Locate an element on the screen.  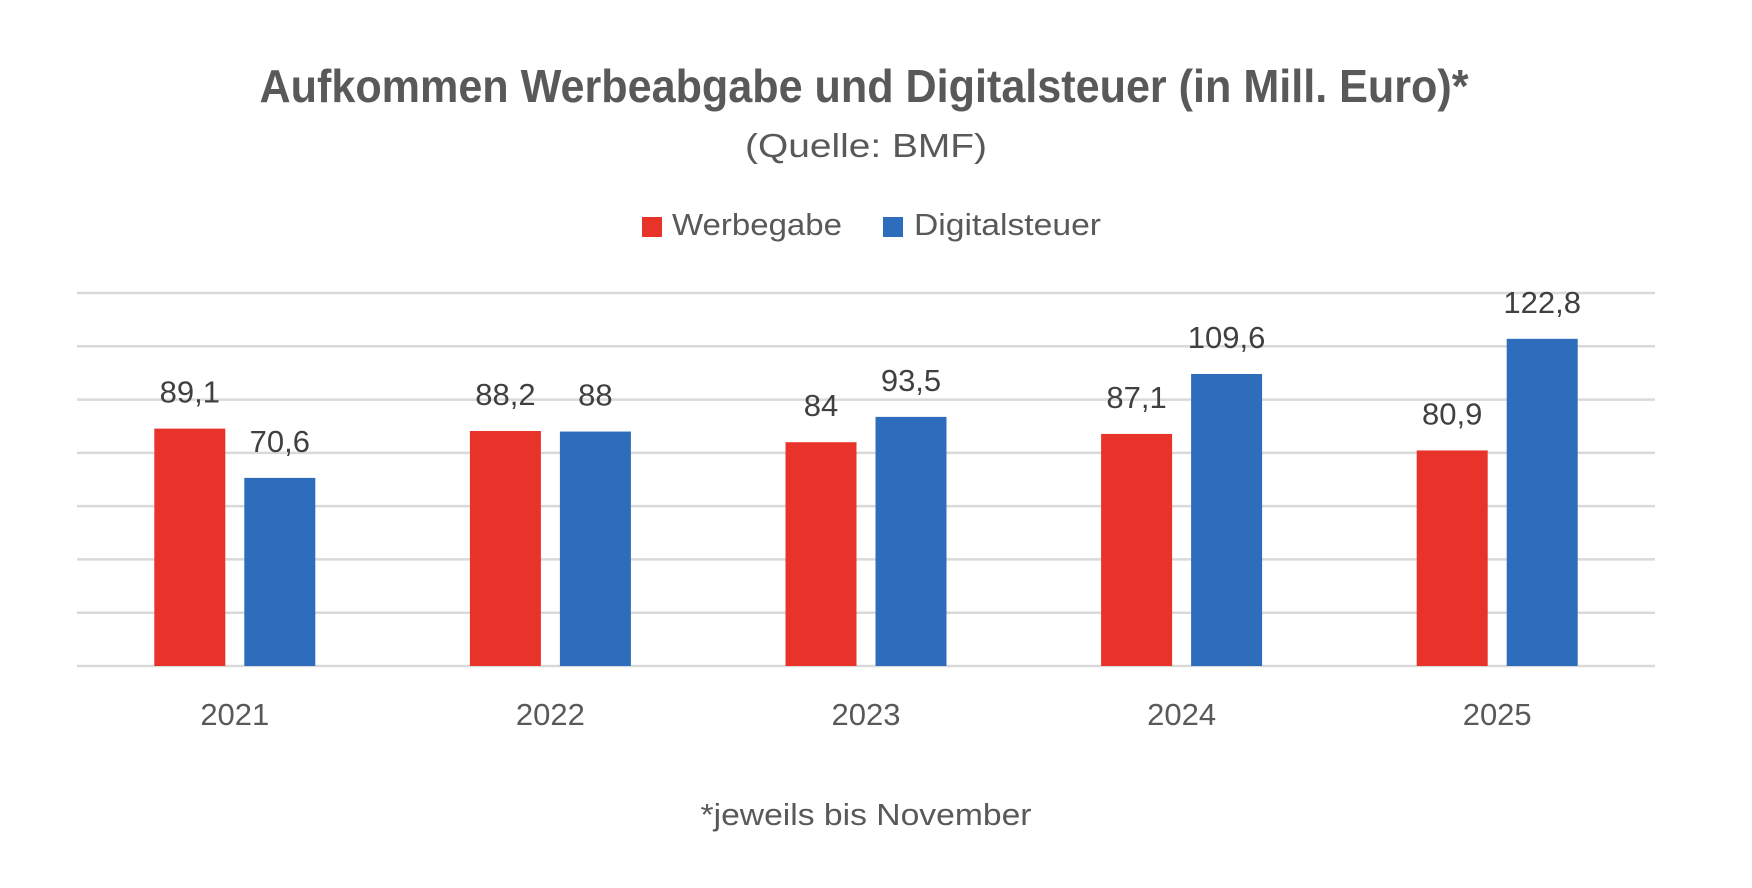
data-label-werbegabe-2024: 87,1 is located at coordinates (1136, 397).